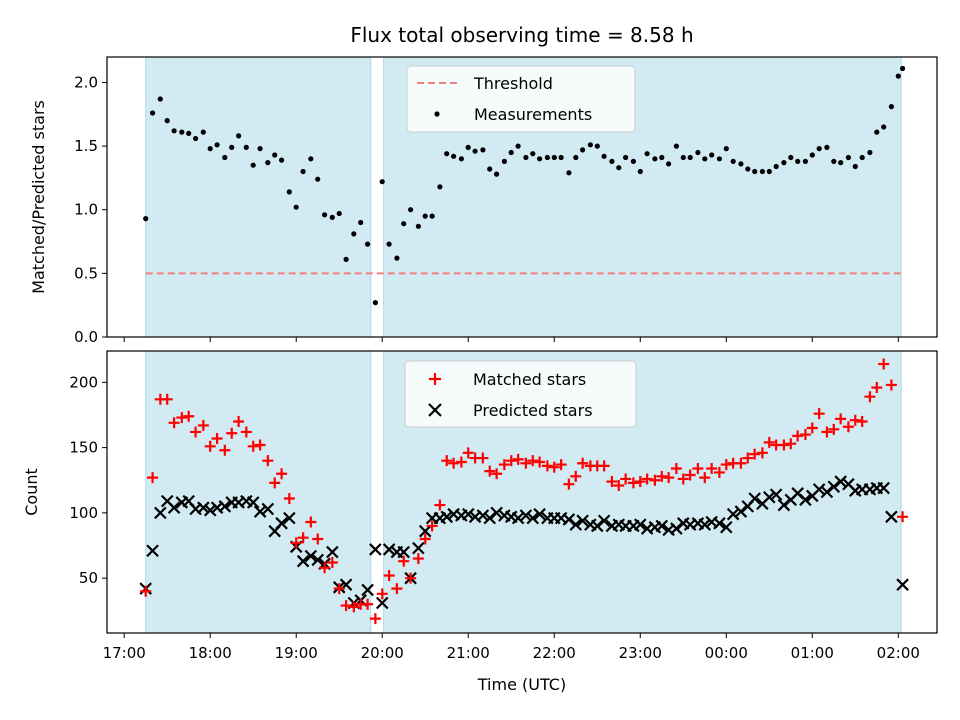 The image size is (960, 720). Describe the element at coordinates (554, 653) in the screenshot. I see `x-tick-label: 22:00` at that location.